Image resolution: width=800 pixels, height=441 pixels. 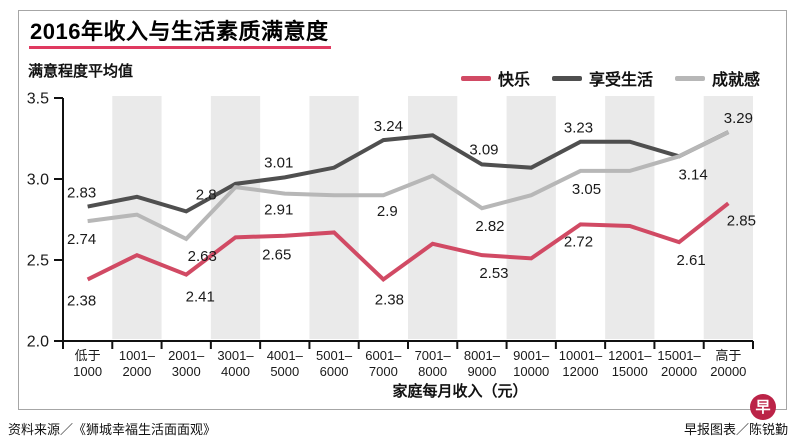 What do you see at coordinates (202, 256) in the screenshot?
I see `data-point-label: 2.63` at bounding box center [202, 256].